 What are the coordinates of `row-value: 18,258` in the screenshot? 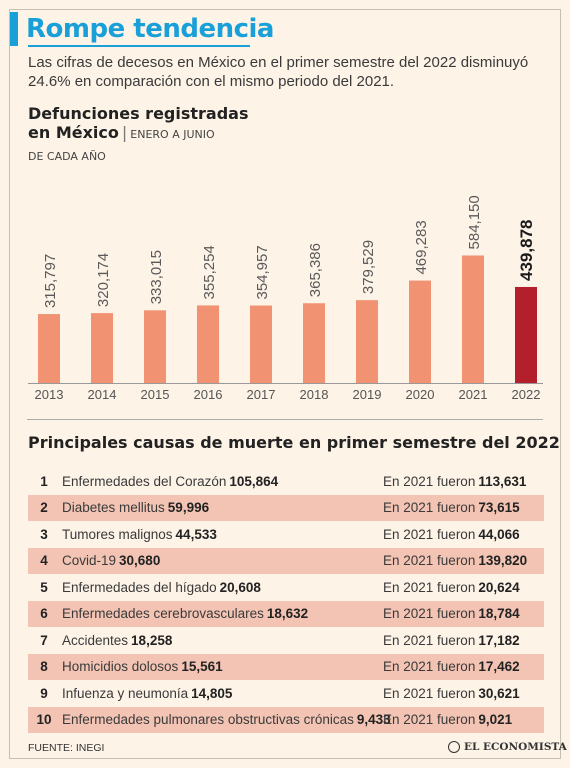 It's located at (152, 640).